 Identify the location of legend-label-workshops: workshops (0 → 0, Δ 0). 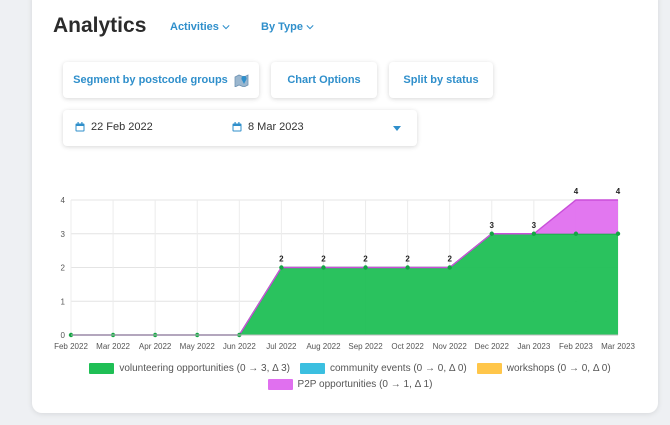
(558, 368).